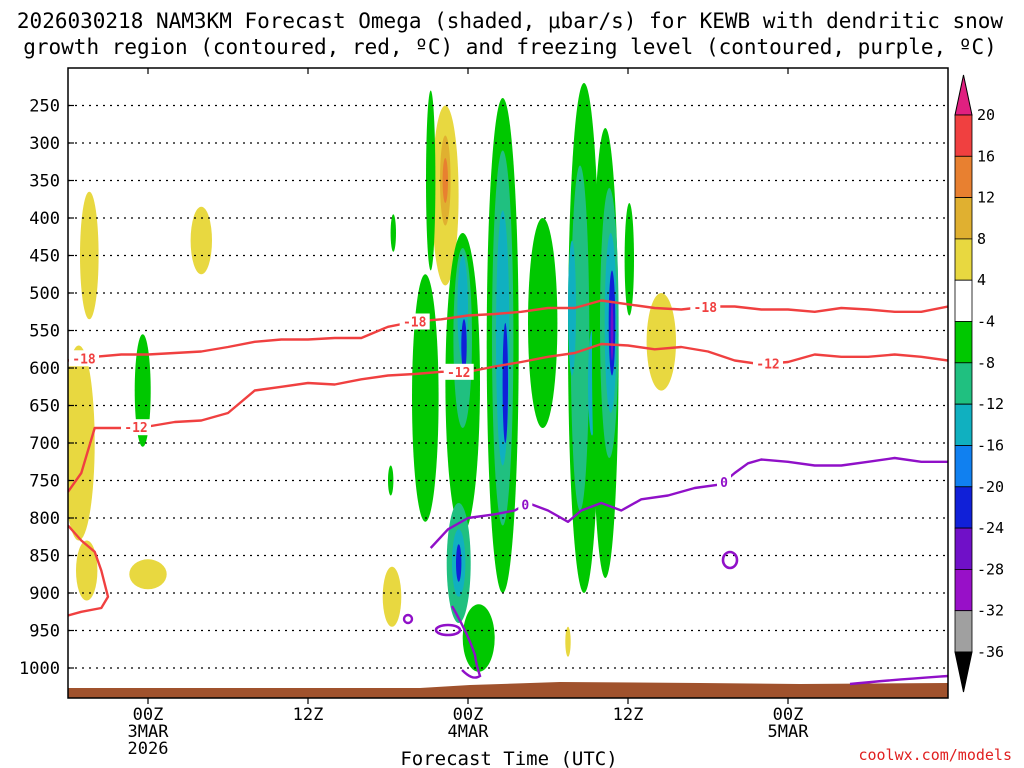 The height and width of the screenshot is (768, 1024). What do you see at coordinates (44, 407) in the screenshot?
I see `y-tick-label-650: 650` at bounding box center [44, 407].